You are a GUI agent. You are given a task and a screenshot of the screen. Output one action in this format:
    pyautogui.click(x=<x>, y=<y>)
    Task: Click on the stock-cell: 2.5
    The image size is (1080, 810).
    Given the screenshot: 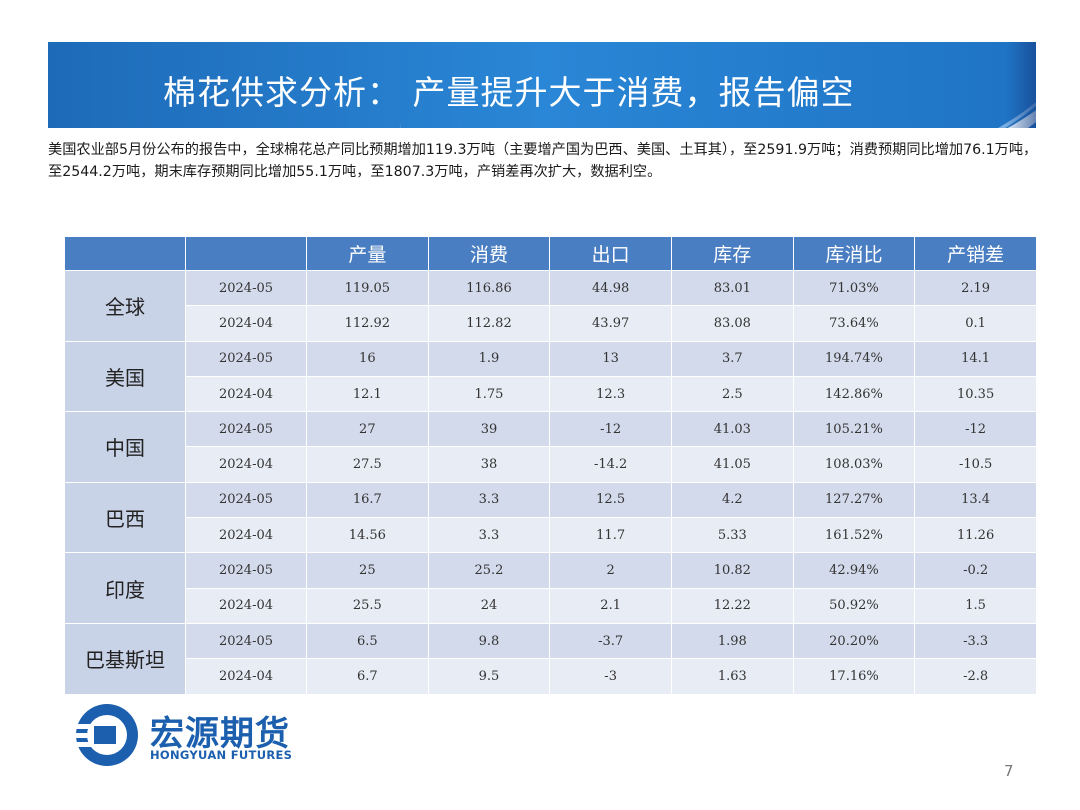 What is the action you would take?
    pyautogui.click(x=732, y=394)
    